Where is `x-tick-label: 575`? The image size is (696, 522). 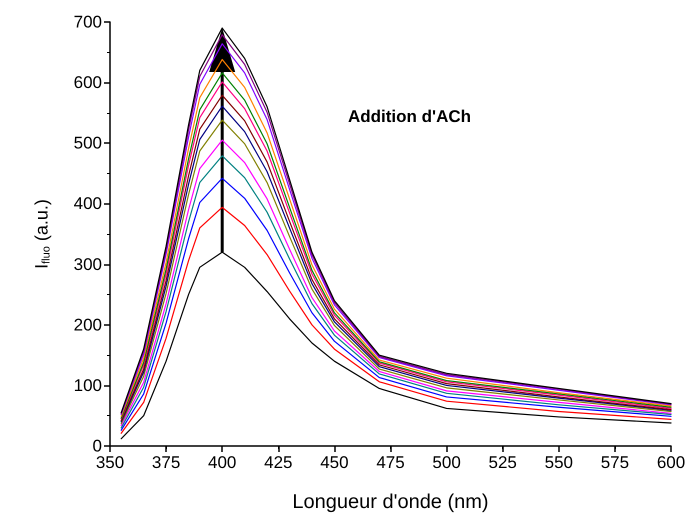 x-tick-label: 575 is located at coordinates (615, 462).